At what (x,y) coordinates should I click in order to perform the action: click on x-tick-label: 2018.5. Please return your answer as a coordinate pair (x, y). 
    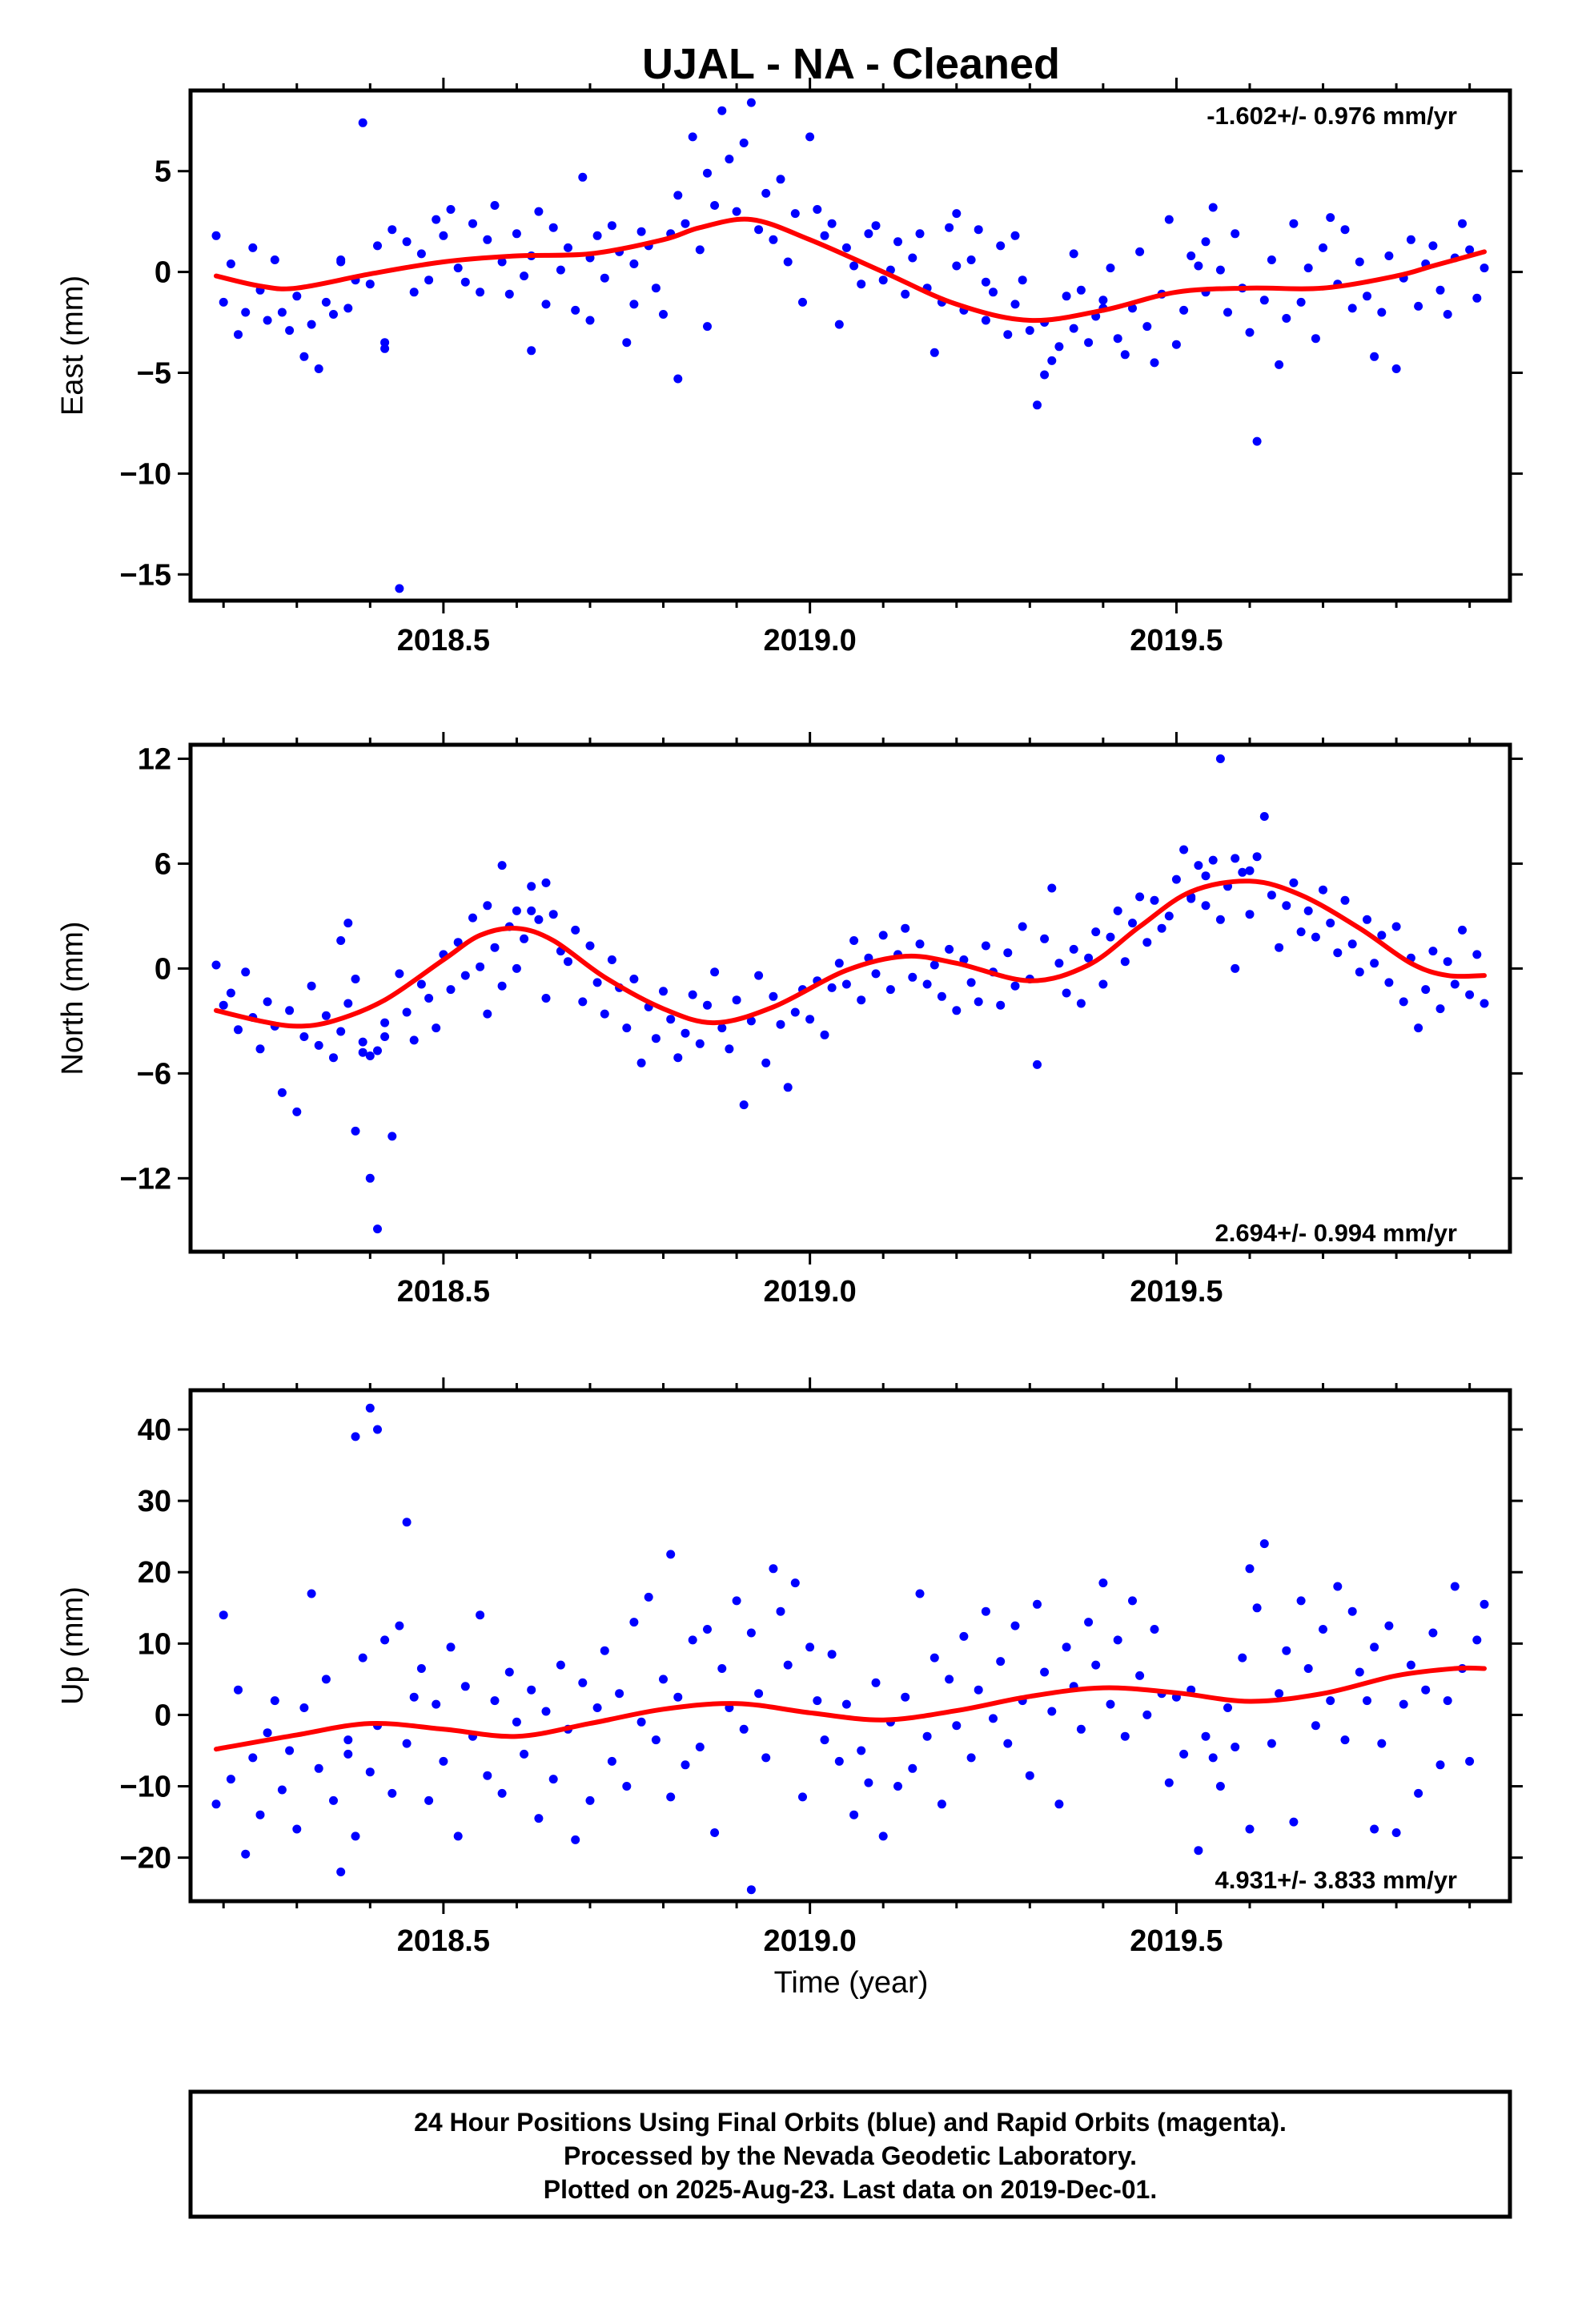
    Looking at the image, I should click on (444, 1292).